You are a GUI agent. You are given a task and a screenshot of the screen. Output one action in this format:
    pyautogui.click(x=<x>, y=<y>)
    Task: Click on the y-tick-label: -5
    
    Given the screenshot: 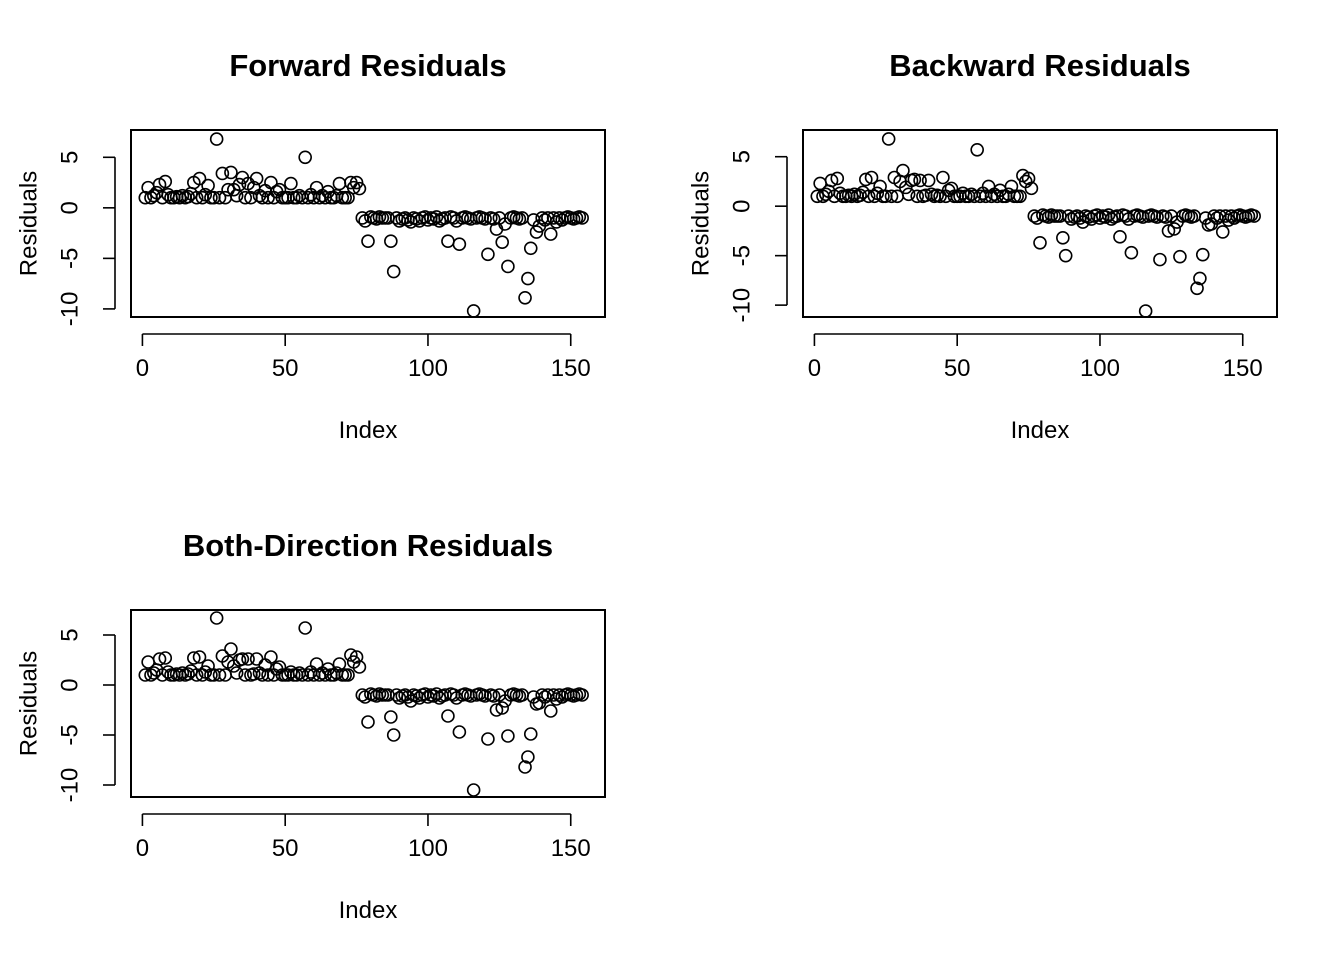 What is the action you would take?
    pyautogui.click(x=69, y=734)
    